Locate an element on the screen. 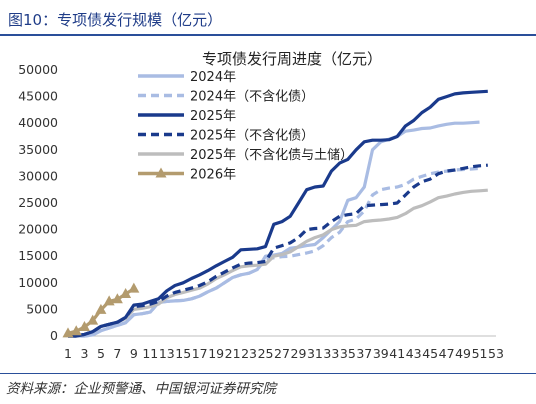 The image size is (536, 404). y-tick-label: 30000 is located at coordinates (38, 175).